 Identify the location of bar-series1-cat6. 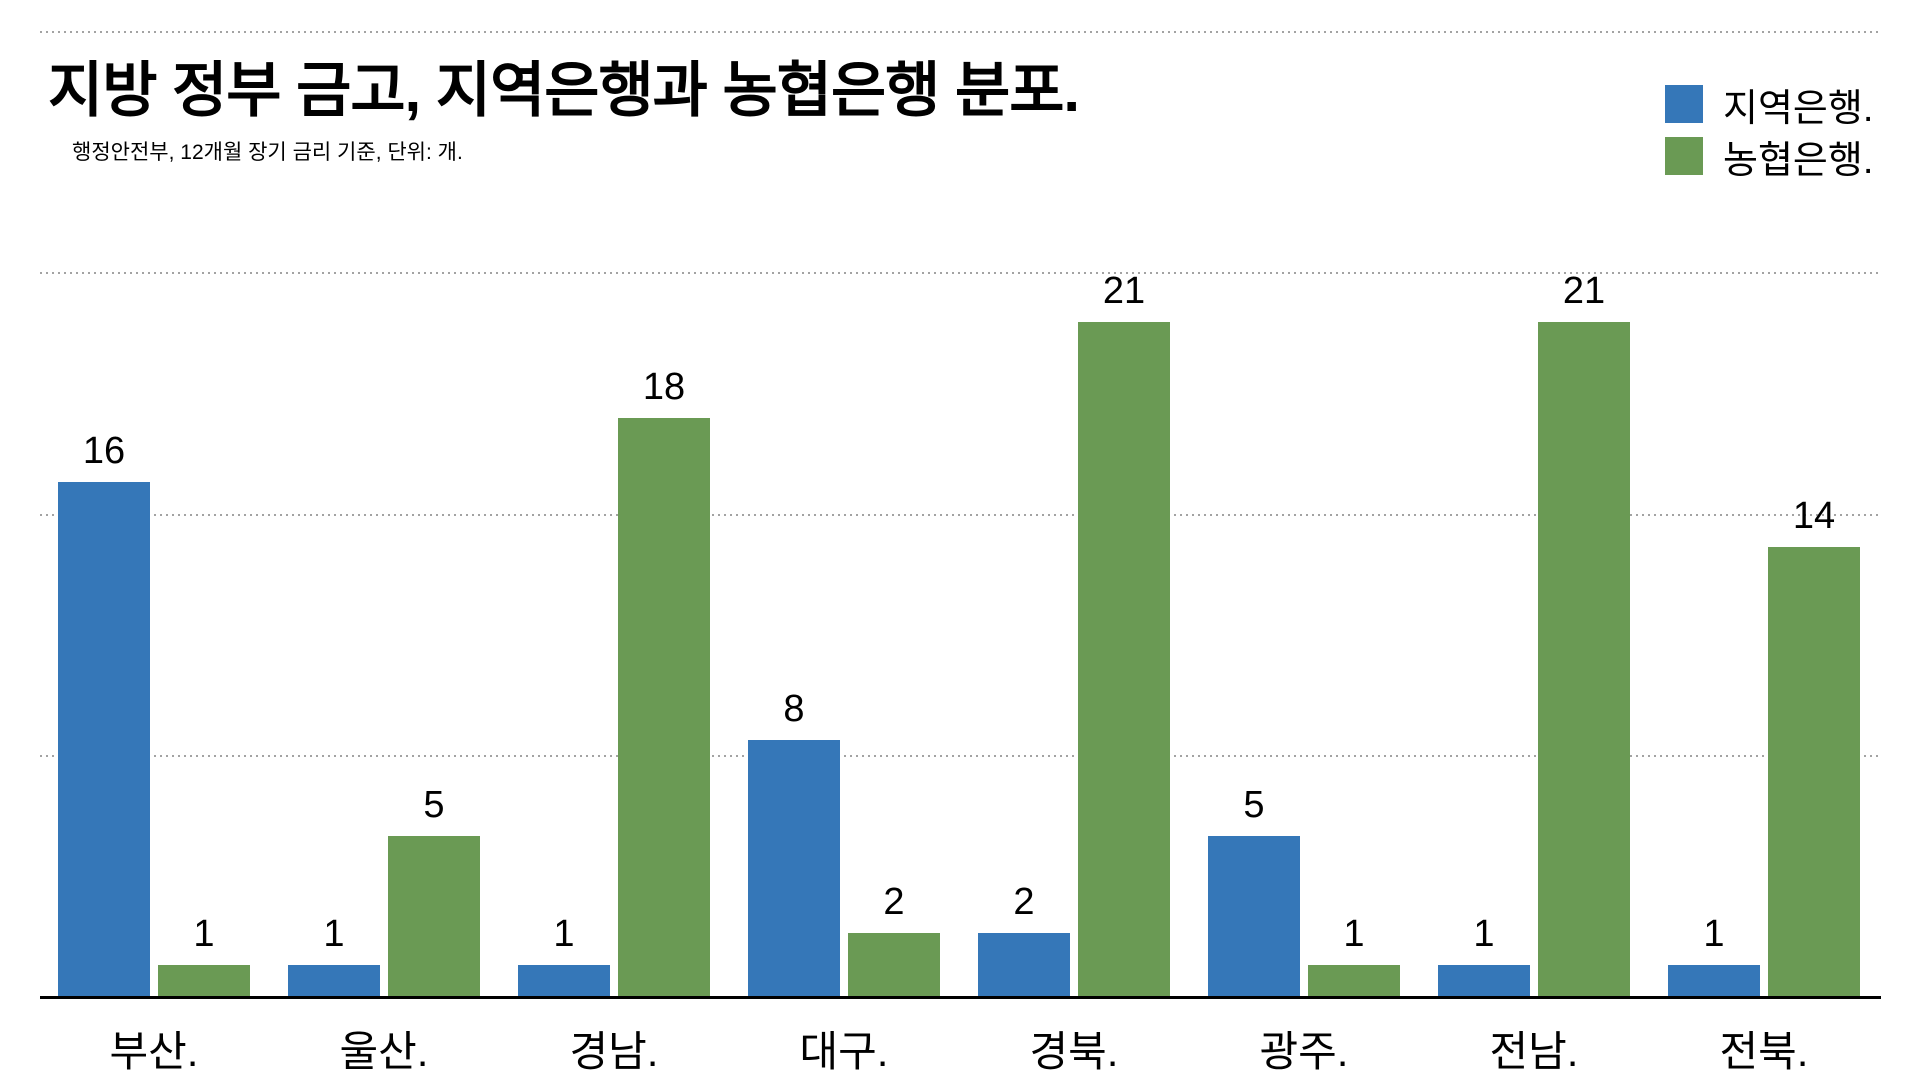
(1254, 916).